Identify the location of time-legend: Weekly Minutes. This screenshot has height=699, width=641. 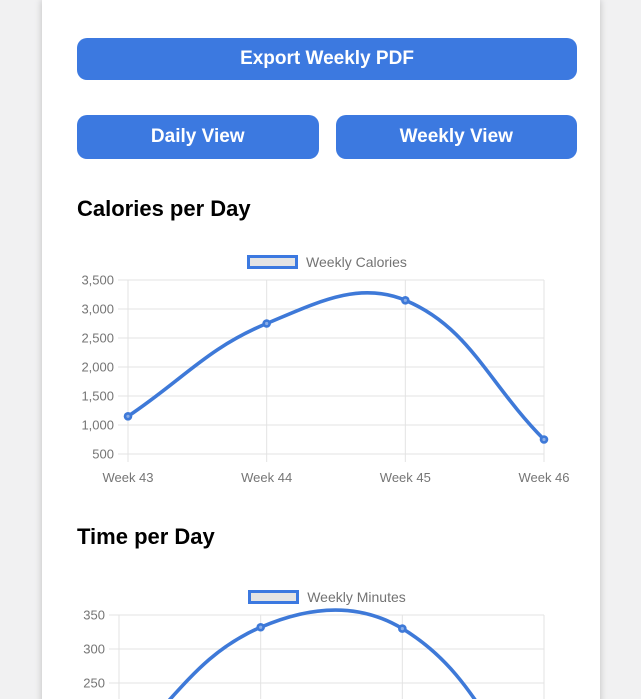
(327, 597).